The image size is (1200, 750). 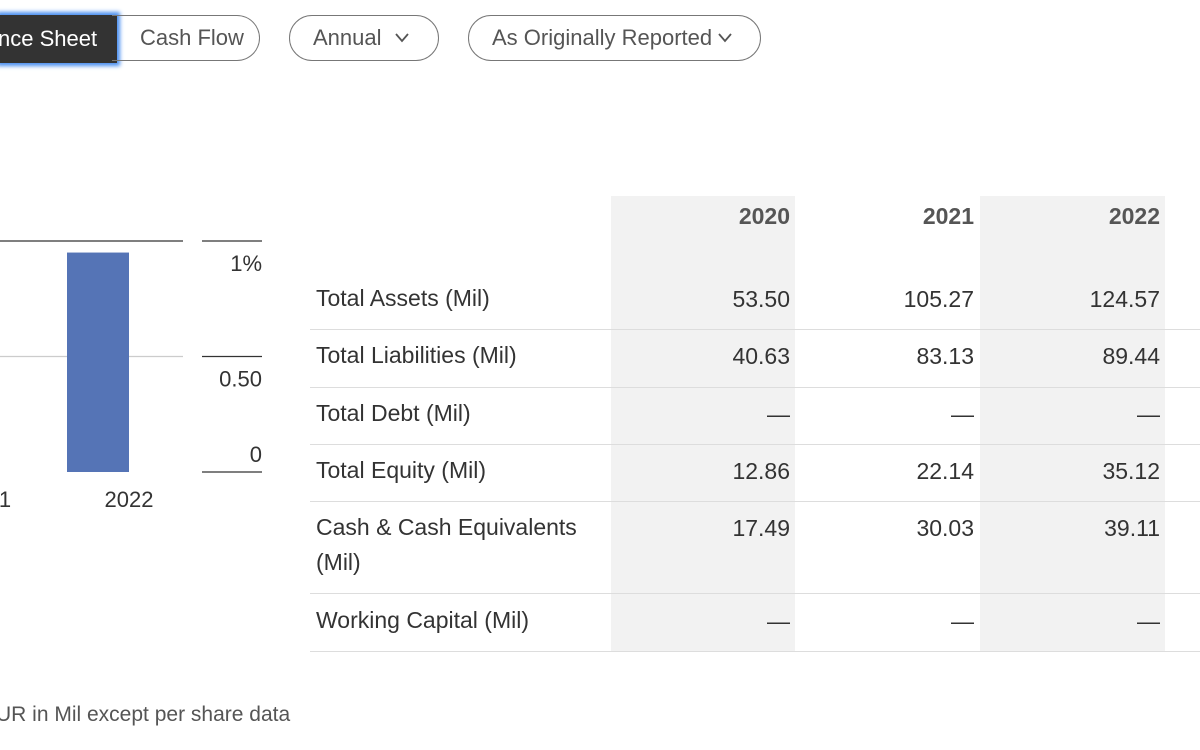 What do you see at coordinates (1134, 216) in the screenshot?
I see `column-header: 2022` at bounding box center [1134, 216].